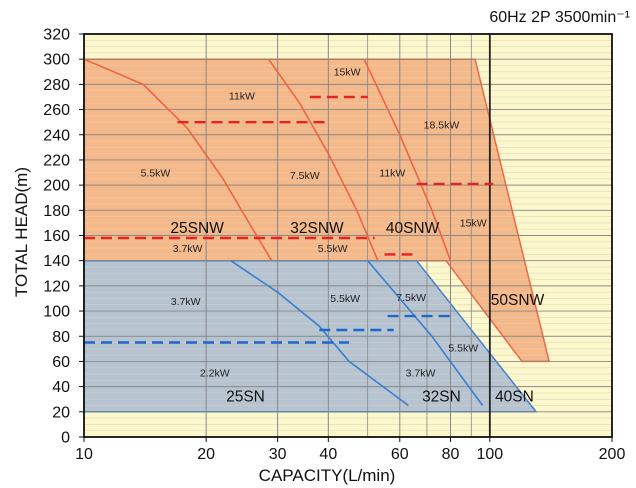  Describe the element at coordinates (206, 454) in the screenshot. I see `x-tick-label: 20` at that location.